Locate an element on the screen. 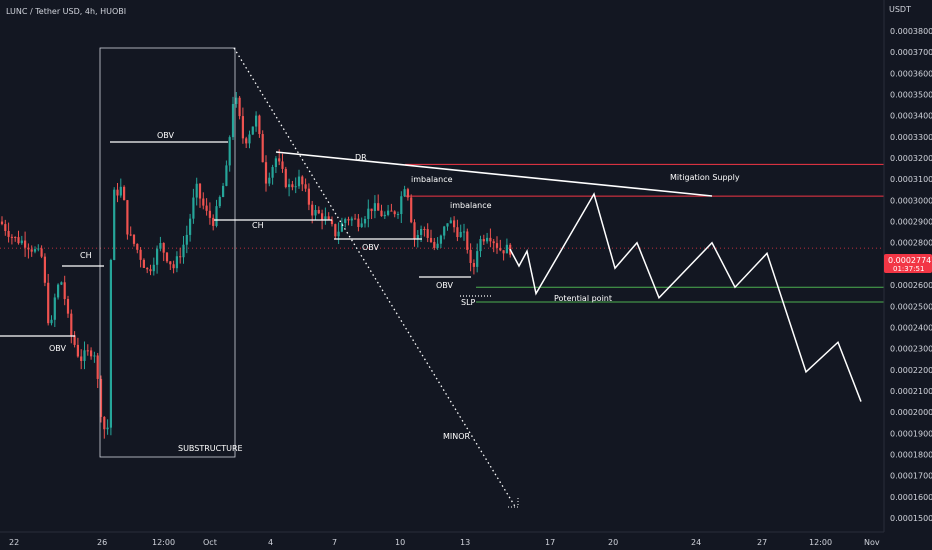 The image size is (932, 550). projected-path is located at coordinates (685, 297).